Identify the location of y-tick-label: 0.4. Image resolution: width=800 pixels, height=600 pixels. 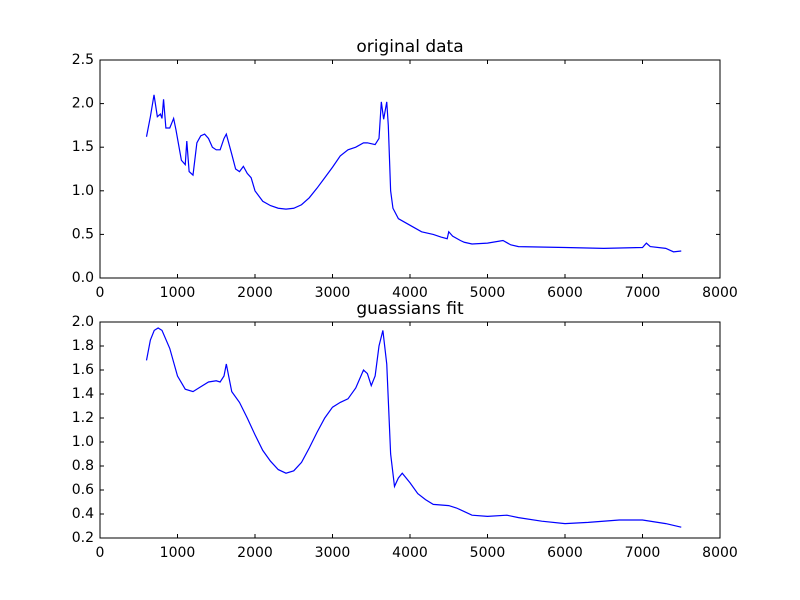
(83, 514).